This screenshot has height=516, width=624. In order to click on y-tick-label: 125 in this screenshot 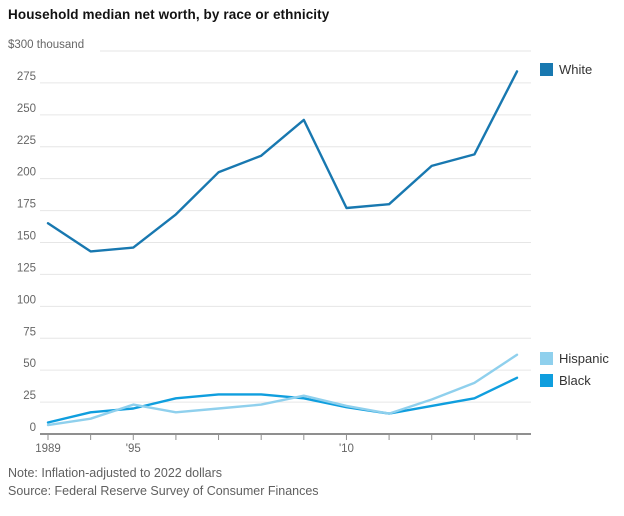, I will do `click(26, 268)`.